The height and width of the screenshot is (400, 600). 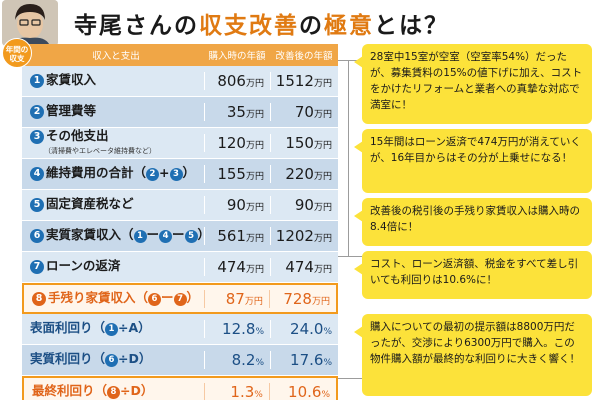 I want to click on formula-number-icon: 2, so click(x=153, y=174).